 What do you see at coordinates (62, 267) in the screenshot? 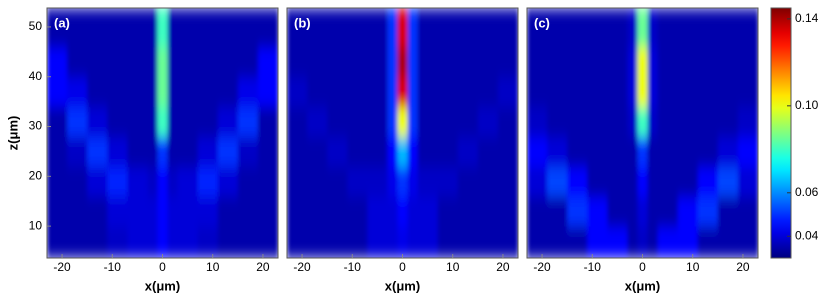
I see `x-tick-label: -20` at bounding box center [62, 267].